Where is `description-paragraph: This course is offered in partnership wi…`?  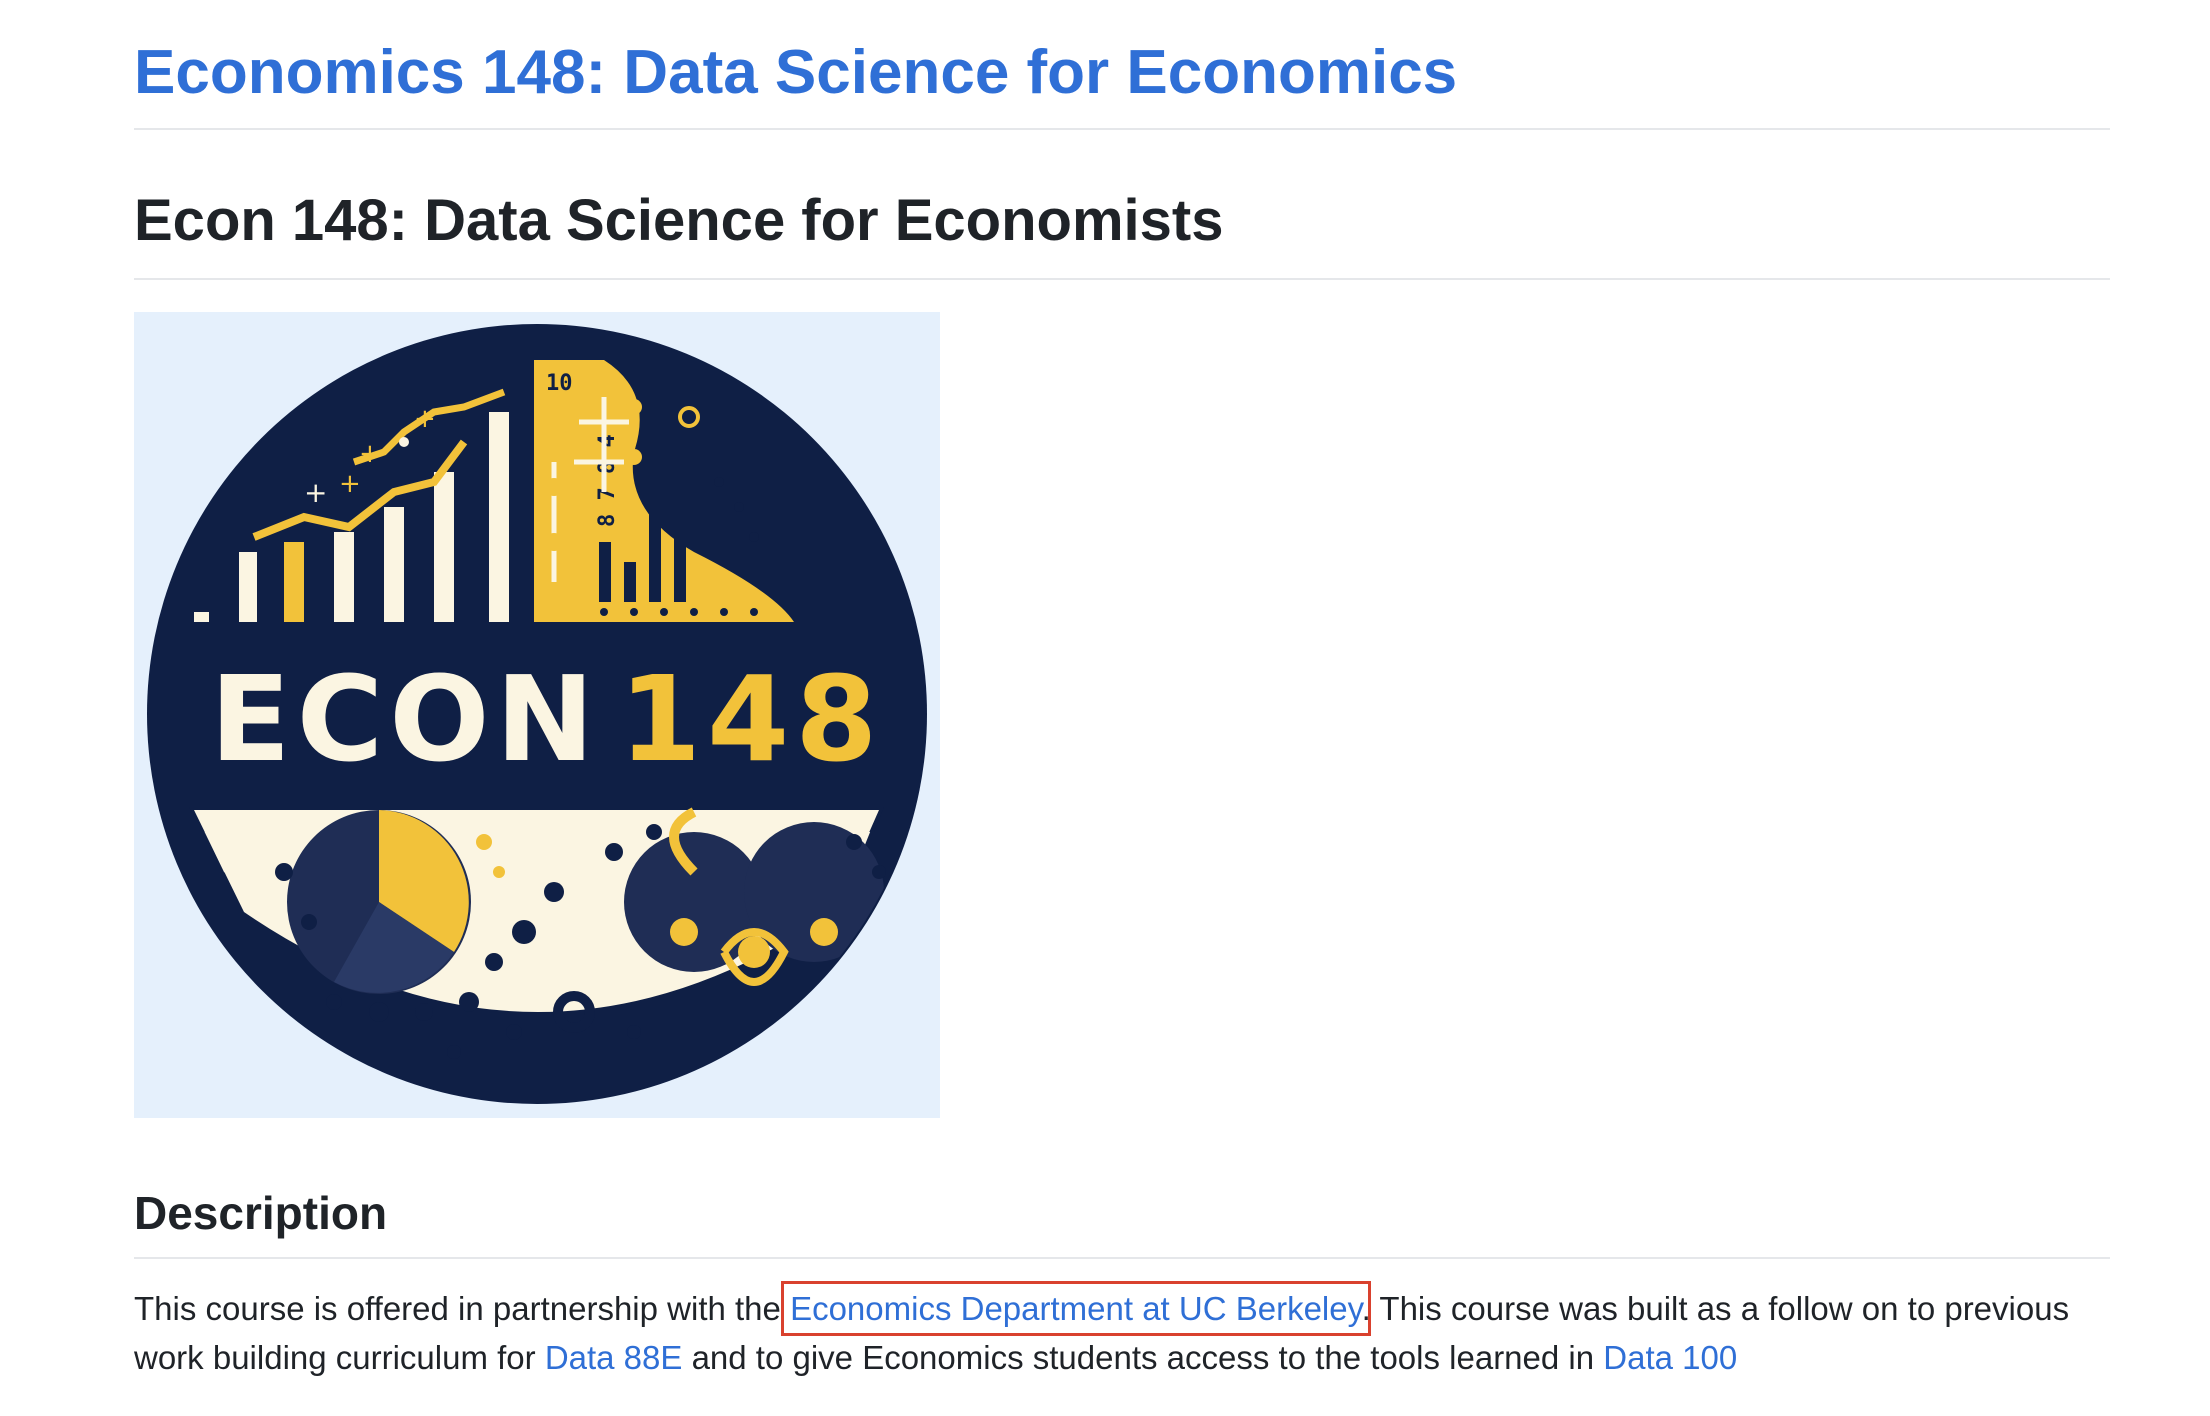 description-paragraph: This course is offered in partnership wi… is located at coordinates (1122, 1331).